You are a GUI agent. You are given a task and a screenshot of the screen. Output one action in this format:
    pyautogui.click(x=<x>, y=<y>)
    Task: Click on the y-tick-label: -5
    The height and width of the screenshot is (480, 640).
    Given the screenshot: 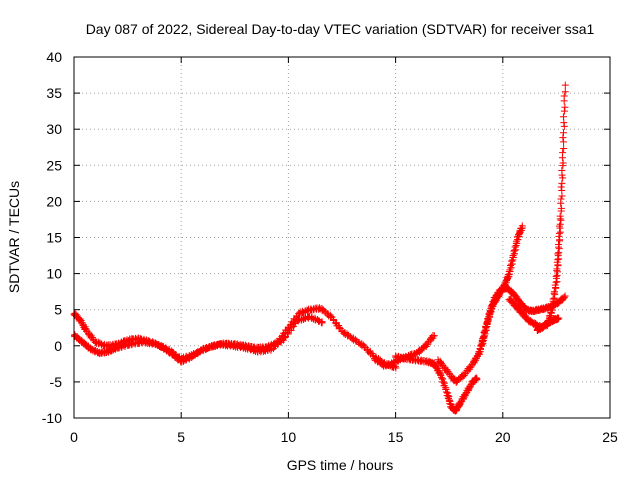 What is the action you would take?
    pyautogui.click(x=56, y=382)
    